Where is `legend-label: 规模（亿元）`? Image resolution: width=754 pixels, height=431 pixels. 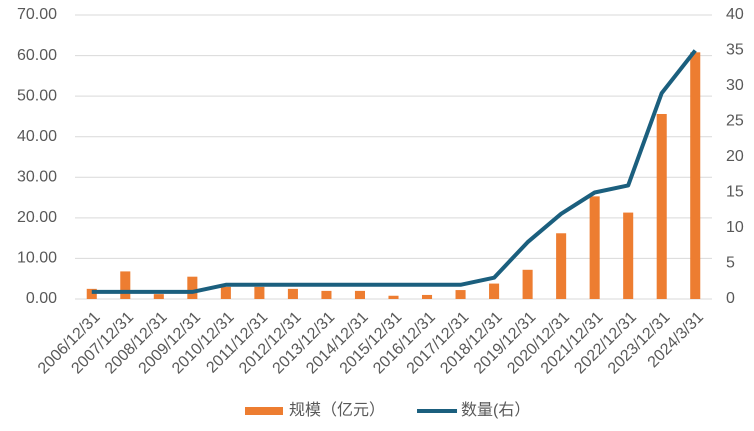
legend-label: 规模（亿元） is located at coordinates (337, 410).